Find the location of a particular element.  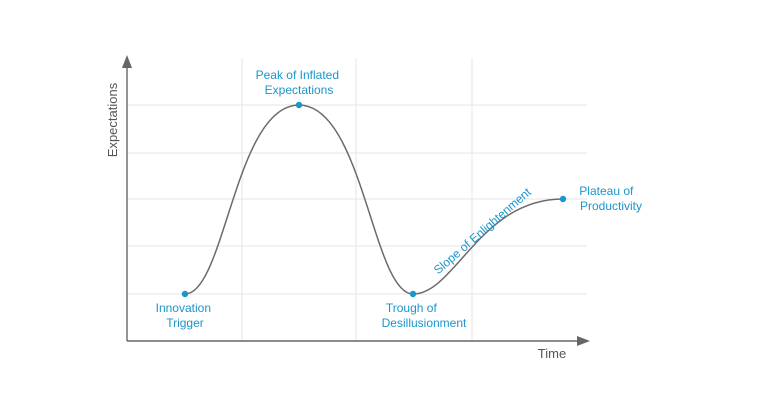

phase-label-slope: Slope of Enlightenment is located at coordinates (482, 231).